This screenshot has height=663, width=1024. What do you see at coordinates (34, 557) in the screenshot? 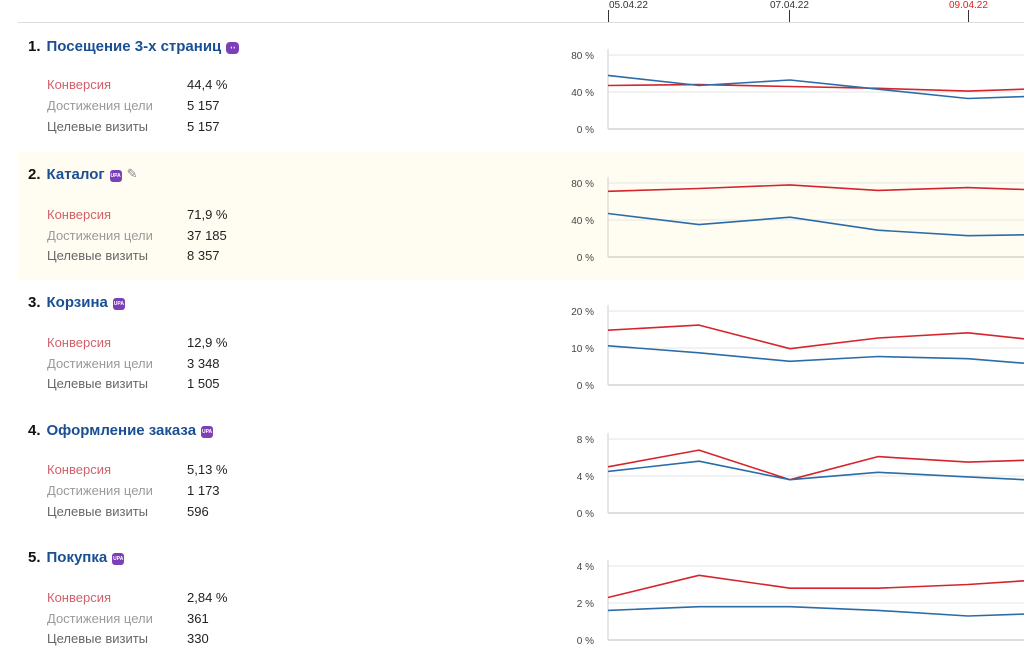
I see `goal-number: 5.` at bounding box center [34, 557].